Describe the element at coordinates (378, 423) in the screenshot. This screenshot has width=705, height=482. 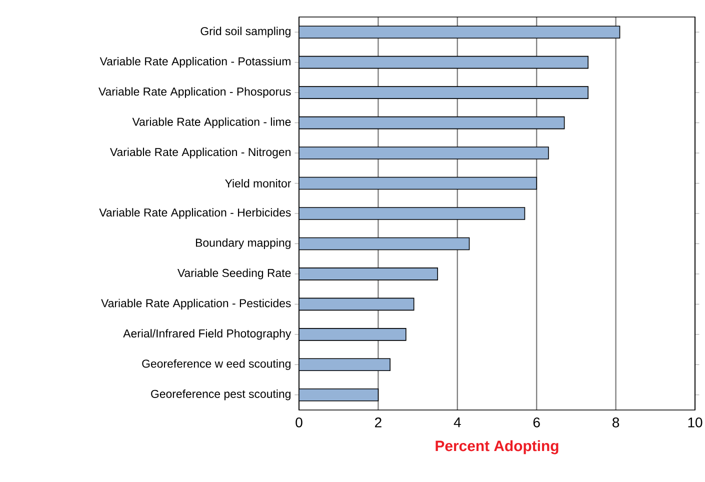
I see `x-tick-label: 2` at that location.